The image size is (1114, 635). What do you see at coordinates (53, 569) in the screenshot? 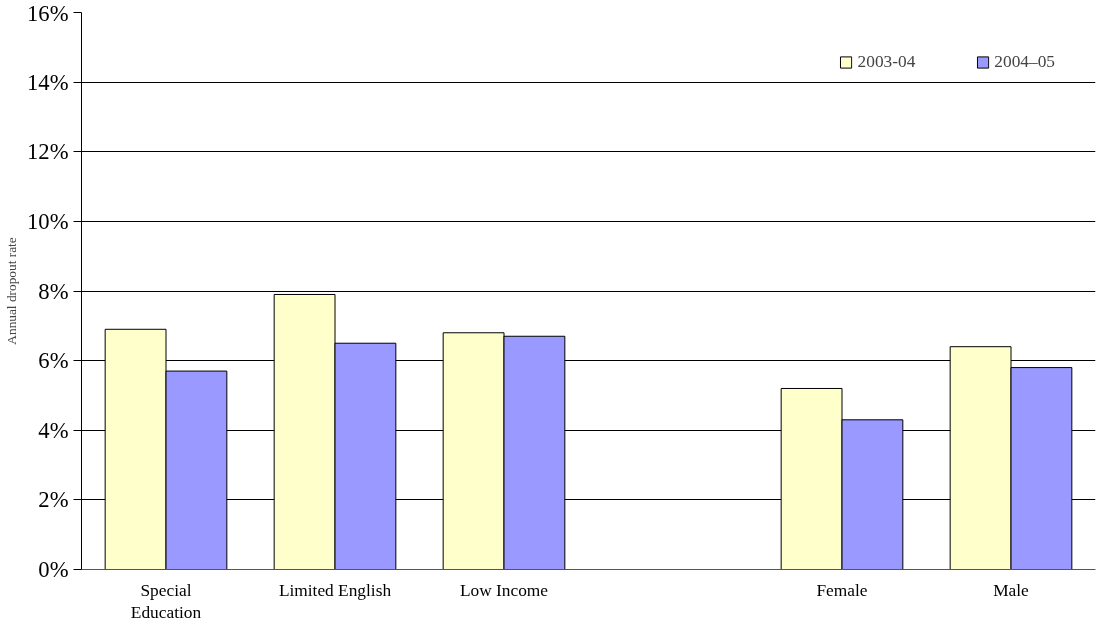
I see `y-tick-label: 0%` at bounding box center [53, 569].